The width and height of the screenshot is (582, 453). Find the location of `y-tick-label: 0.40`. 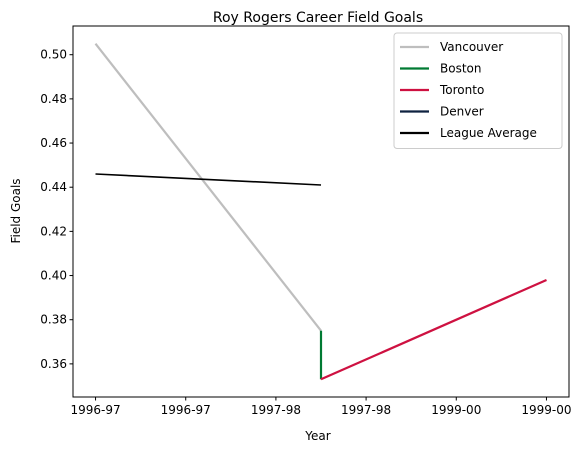

y-tick-label: 0.40 is located at coordinates (53, 276).